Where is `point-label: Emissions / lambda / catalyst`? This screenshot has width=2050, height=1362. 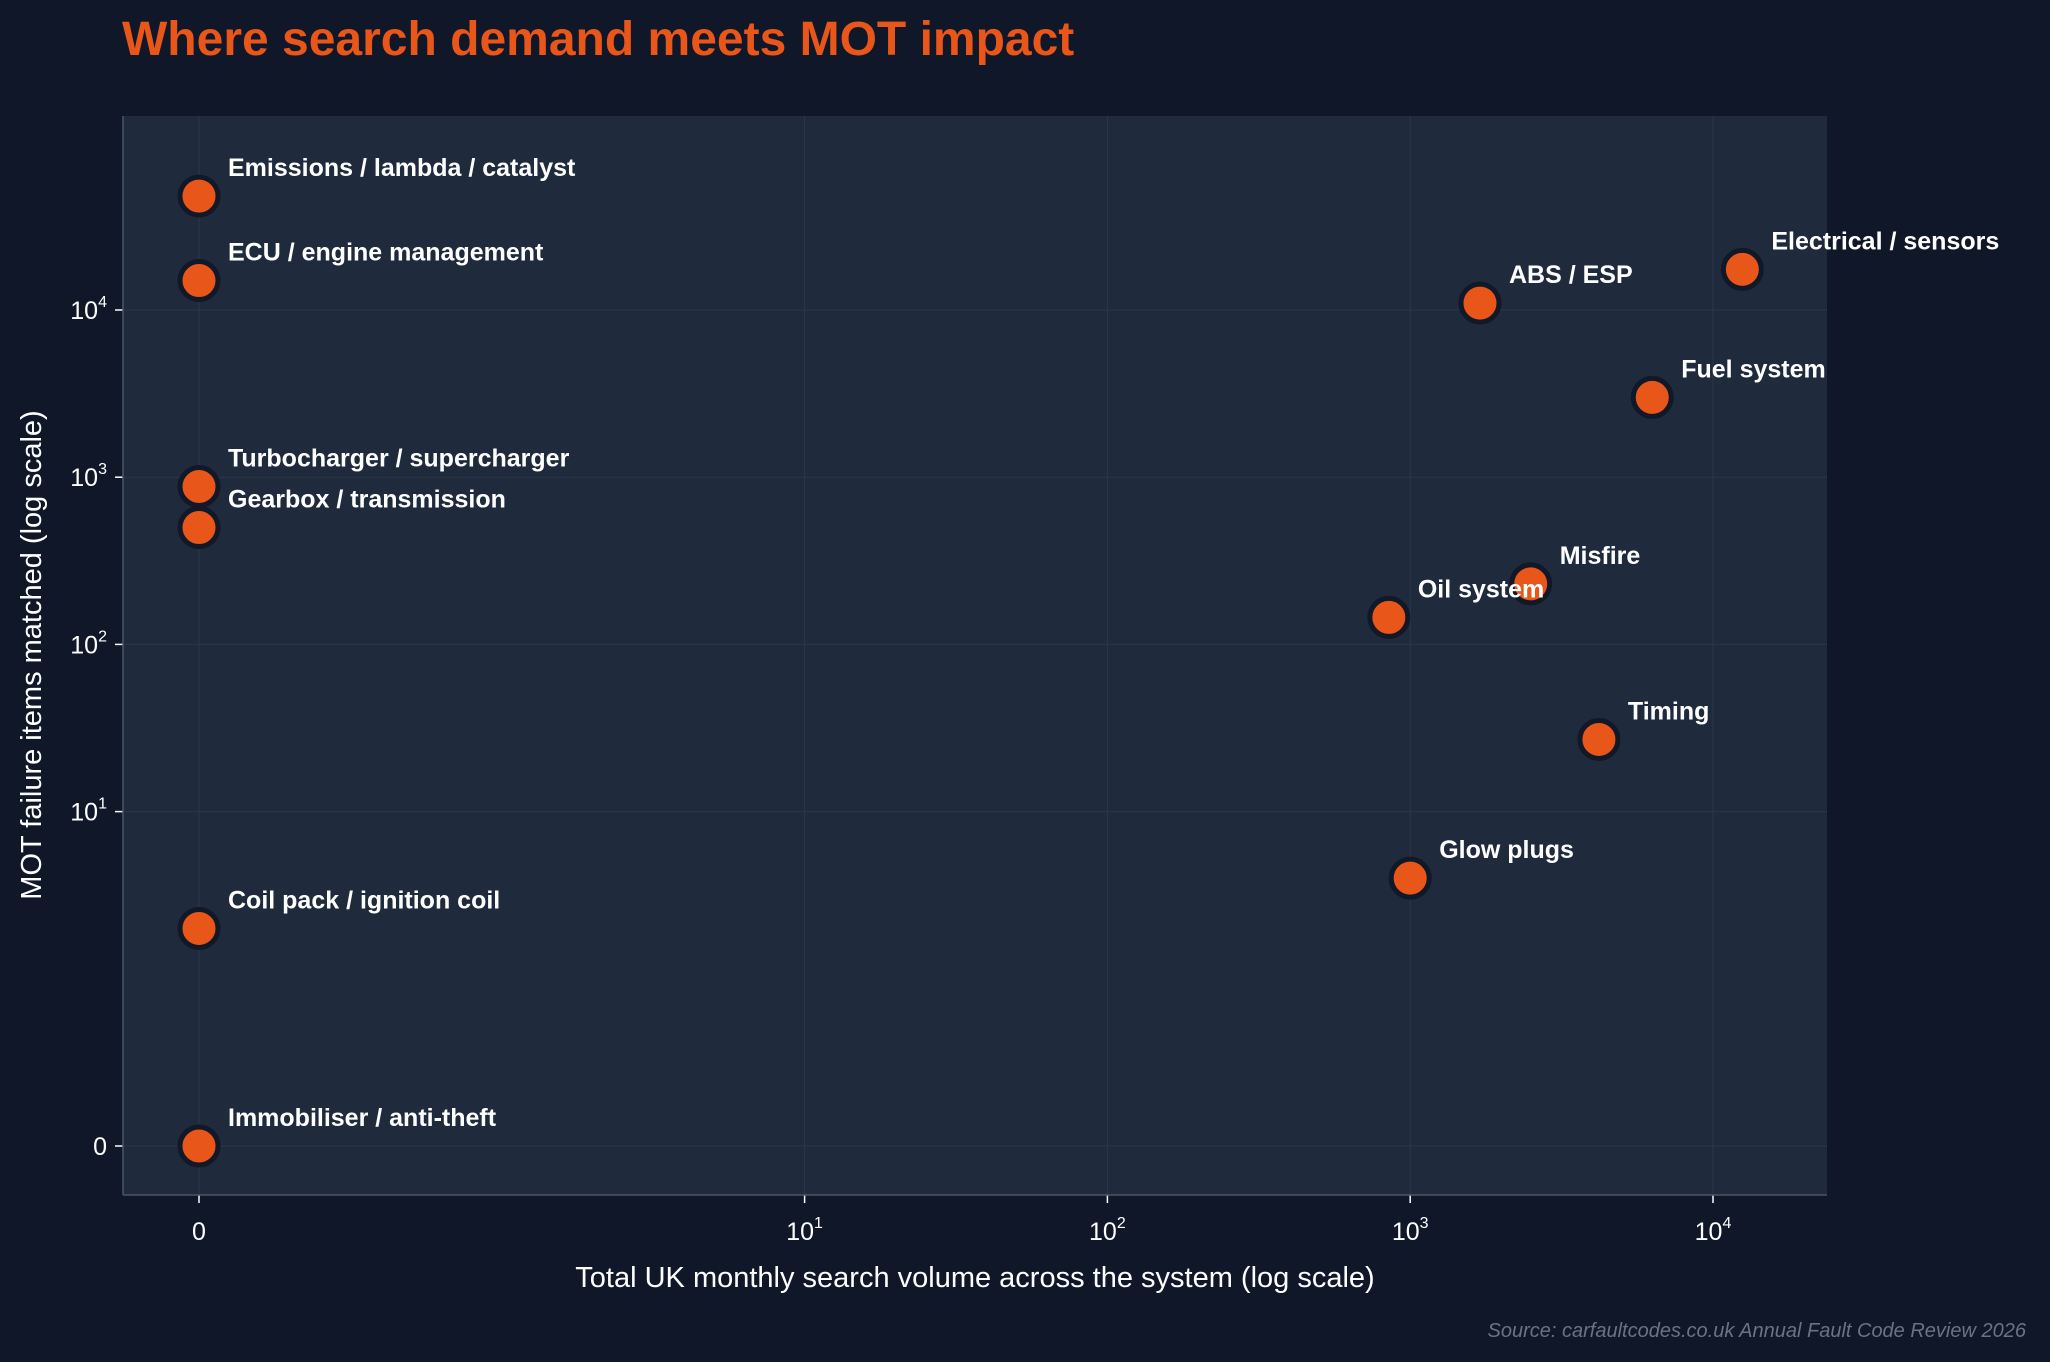
point-label: Emissions / lambda / catalyst is located at coordinates (402, 168).